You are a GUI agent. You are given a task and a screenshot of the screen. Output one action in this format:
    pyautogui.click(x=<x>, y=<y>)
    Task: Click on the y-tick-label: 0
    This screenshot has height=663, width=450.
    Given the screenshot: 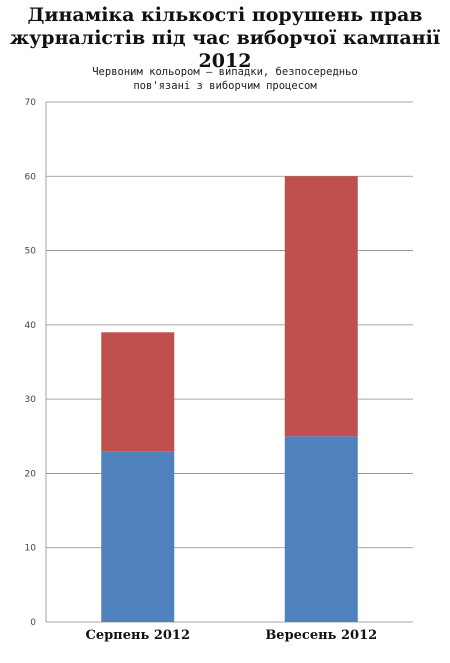 What is the action you would take?
    pyautogui.click(x=33, y=623)
    